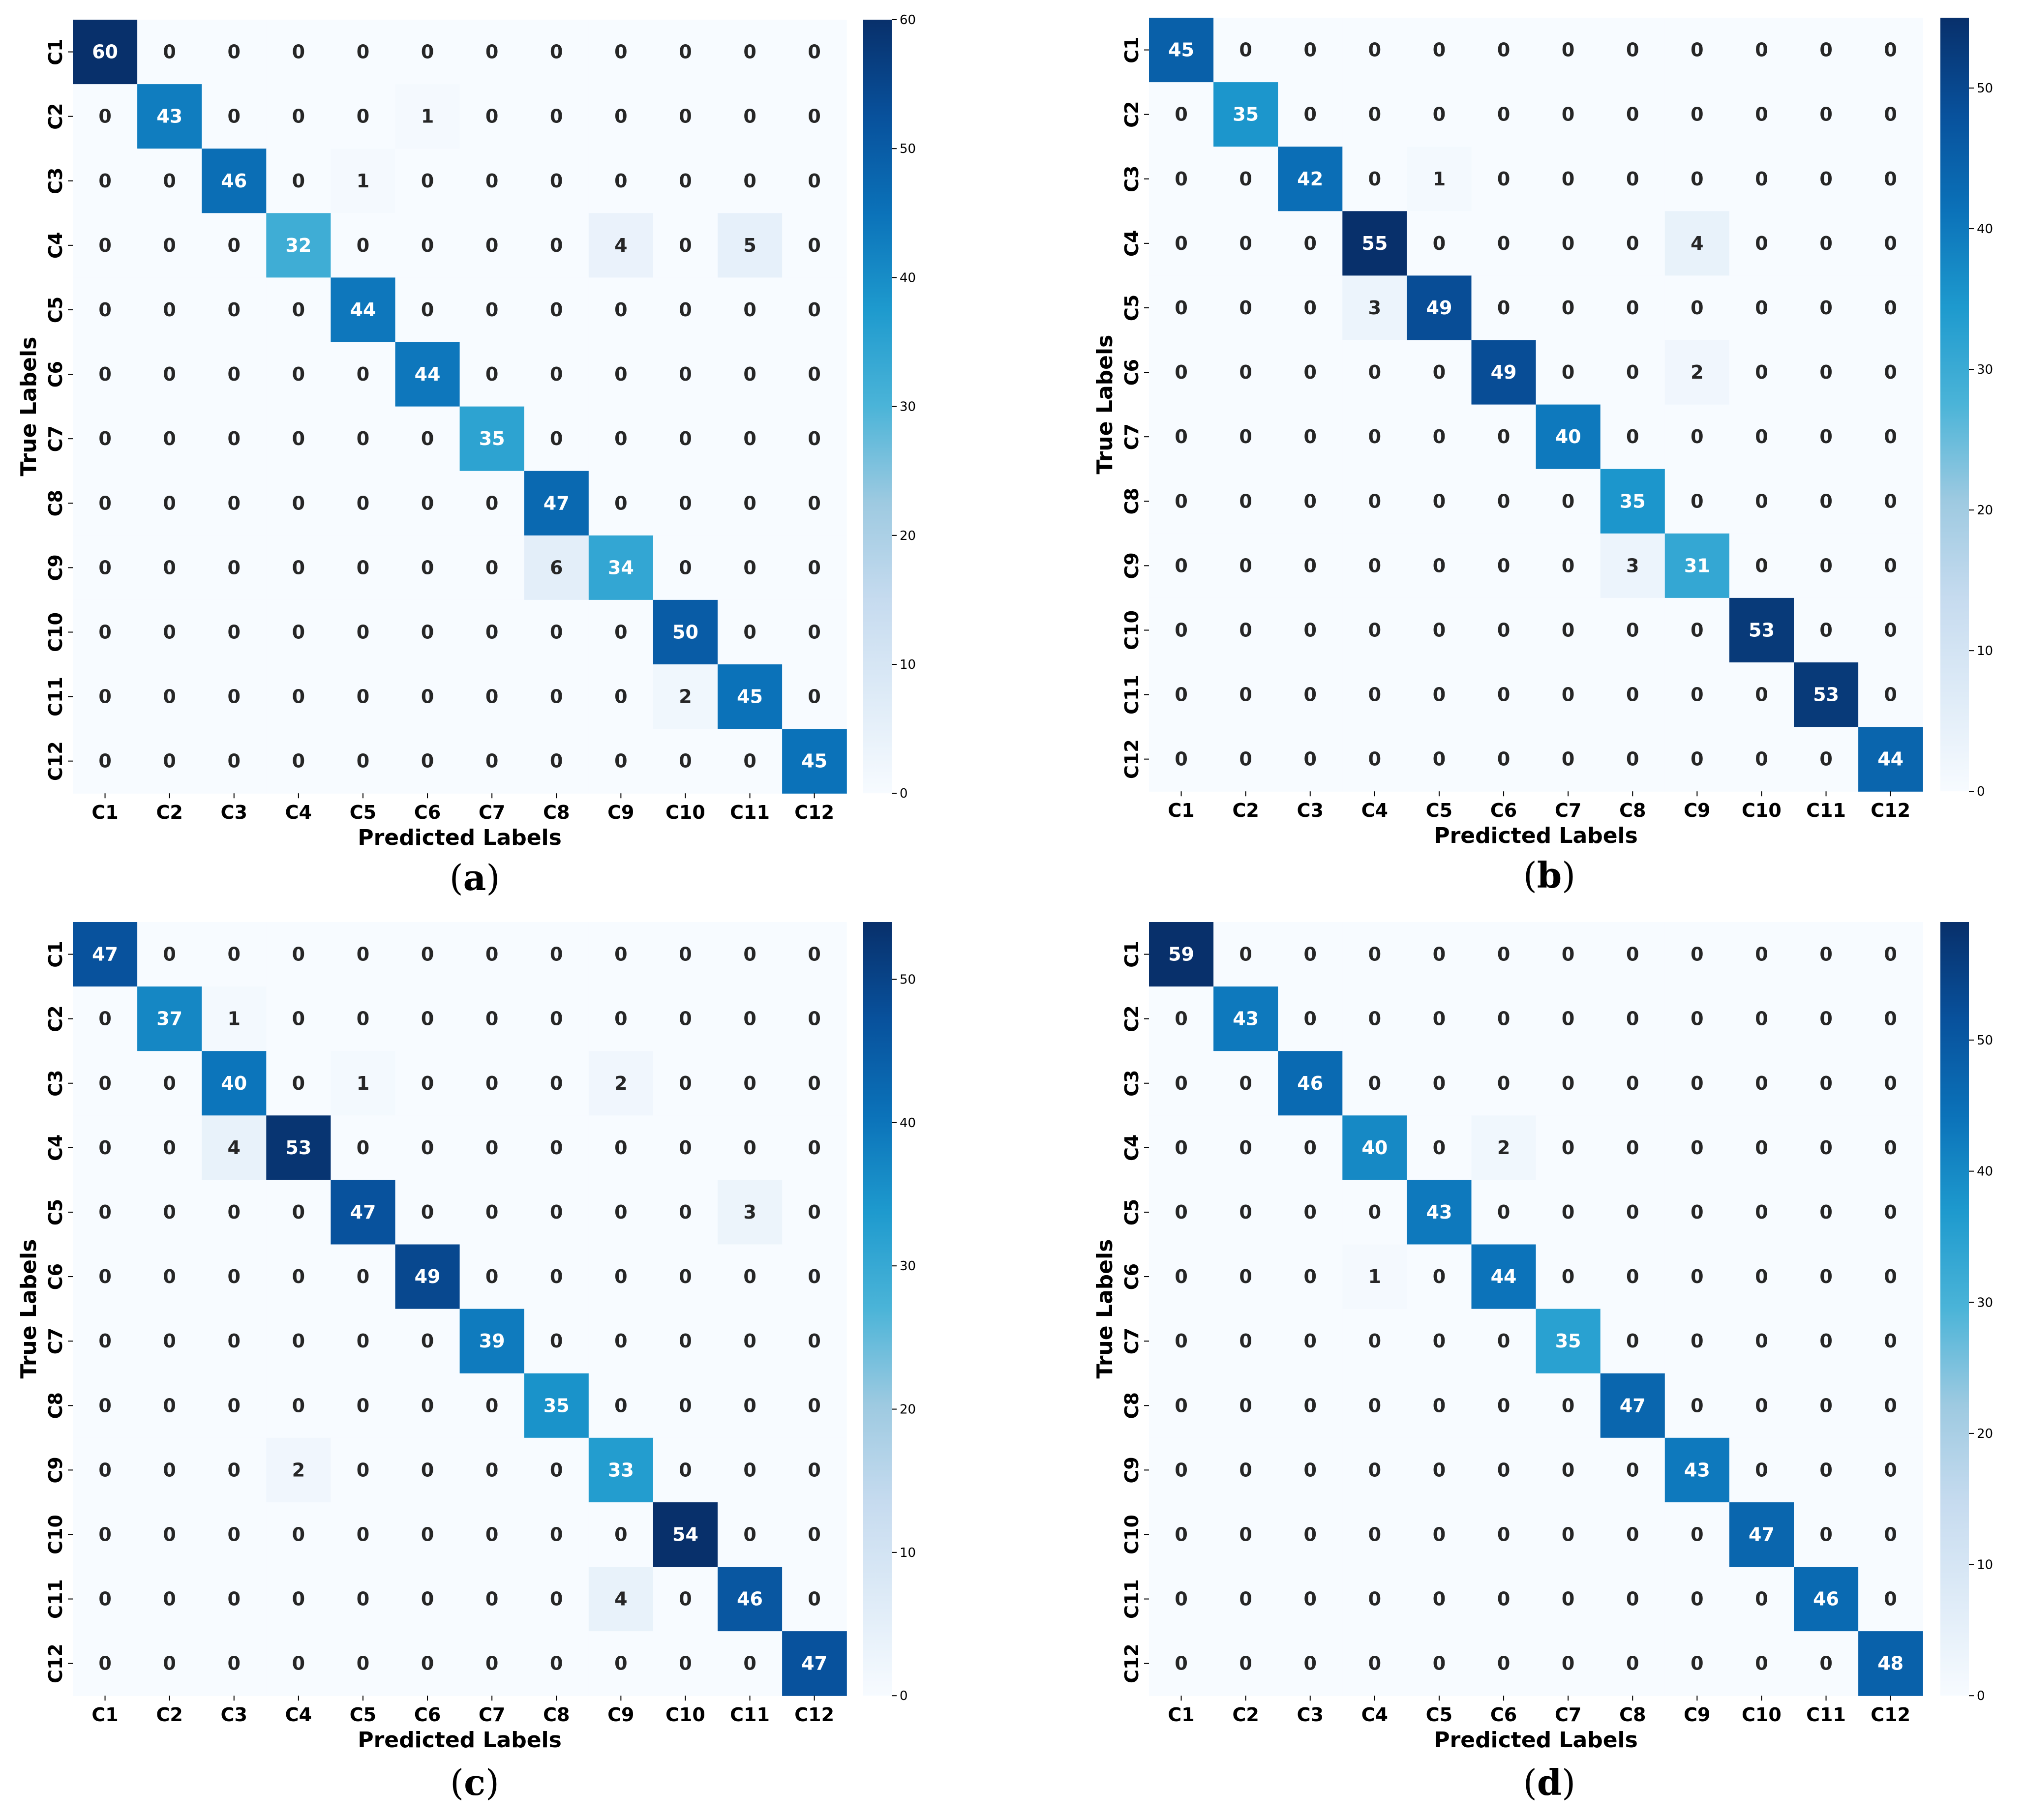 This screenshot has width=2024, height=1820. What do you see at coordinates (1568, 437) in the screenshot?
I see `heatmap-cell-C7-C7` at bounding box center [1568, 437].